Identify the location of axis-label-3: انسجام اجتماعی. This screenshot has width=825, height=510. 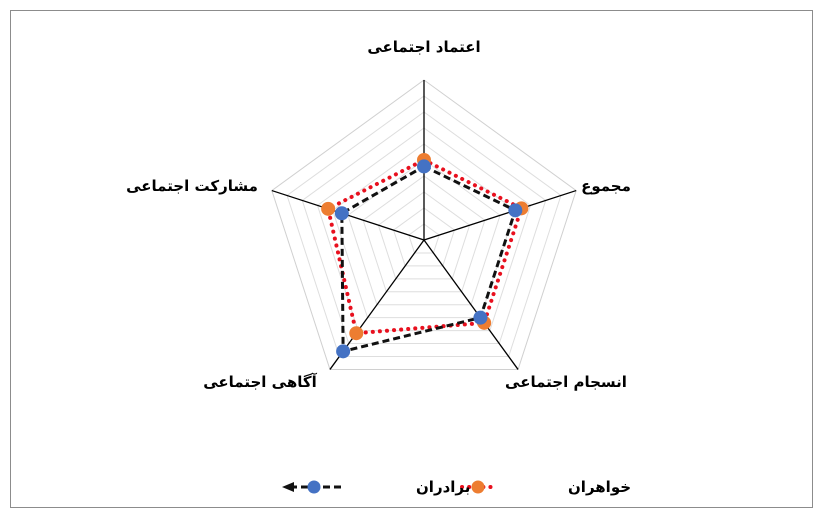
(566, 382).